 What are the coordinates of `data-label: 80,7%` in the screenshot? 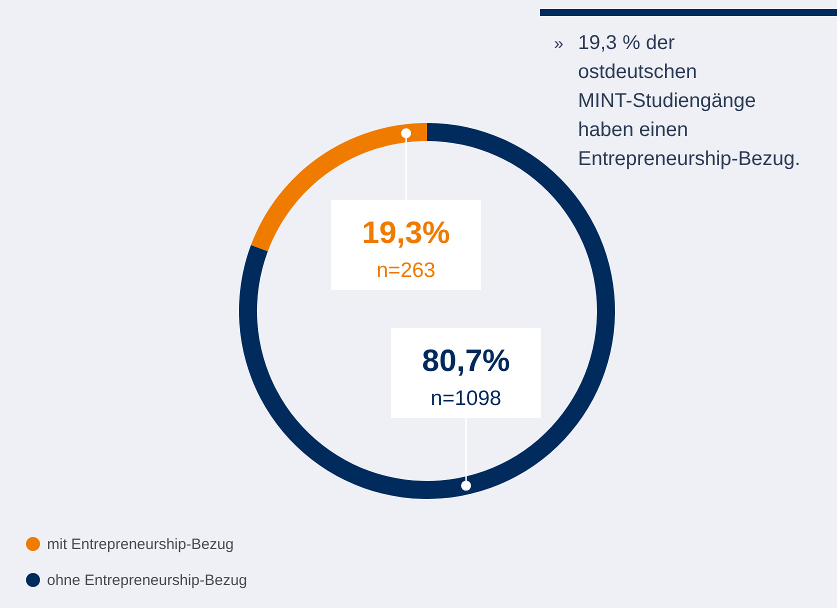 It's located at (466, 360).